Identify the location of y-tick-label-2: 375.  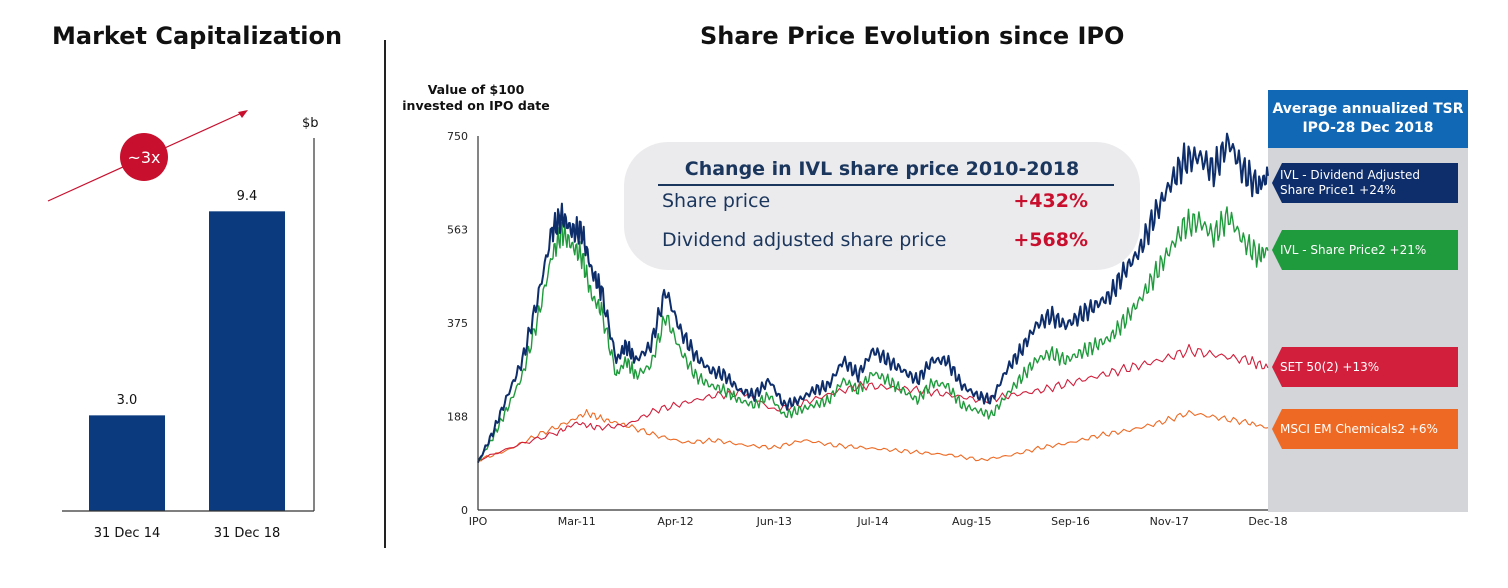
(457, 323).